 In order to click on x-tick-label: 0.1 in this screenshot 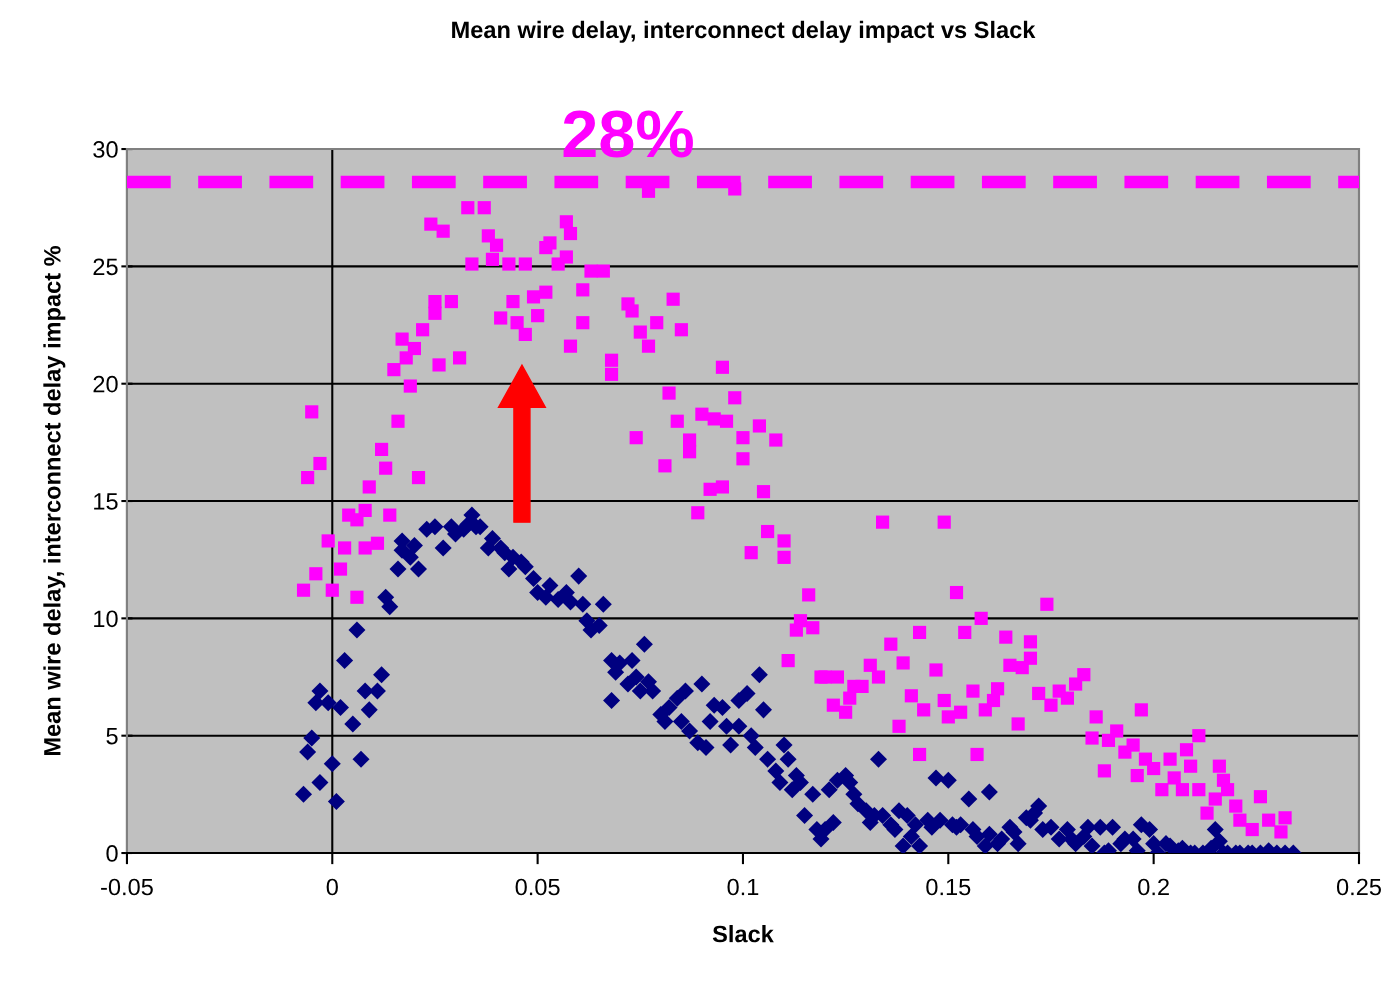, I will do `click(743, 887)`.